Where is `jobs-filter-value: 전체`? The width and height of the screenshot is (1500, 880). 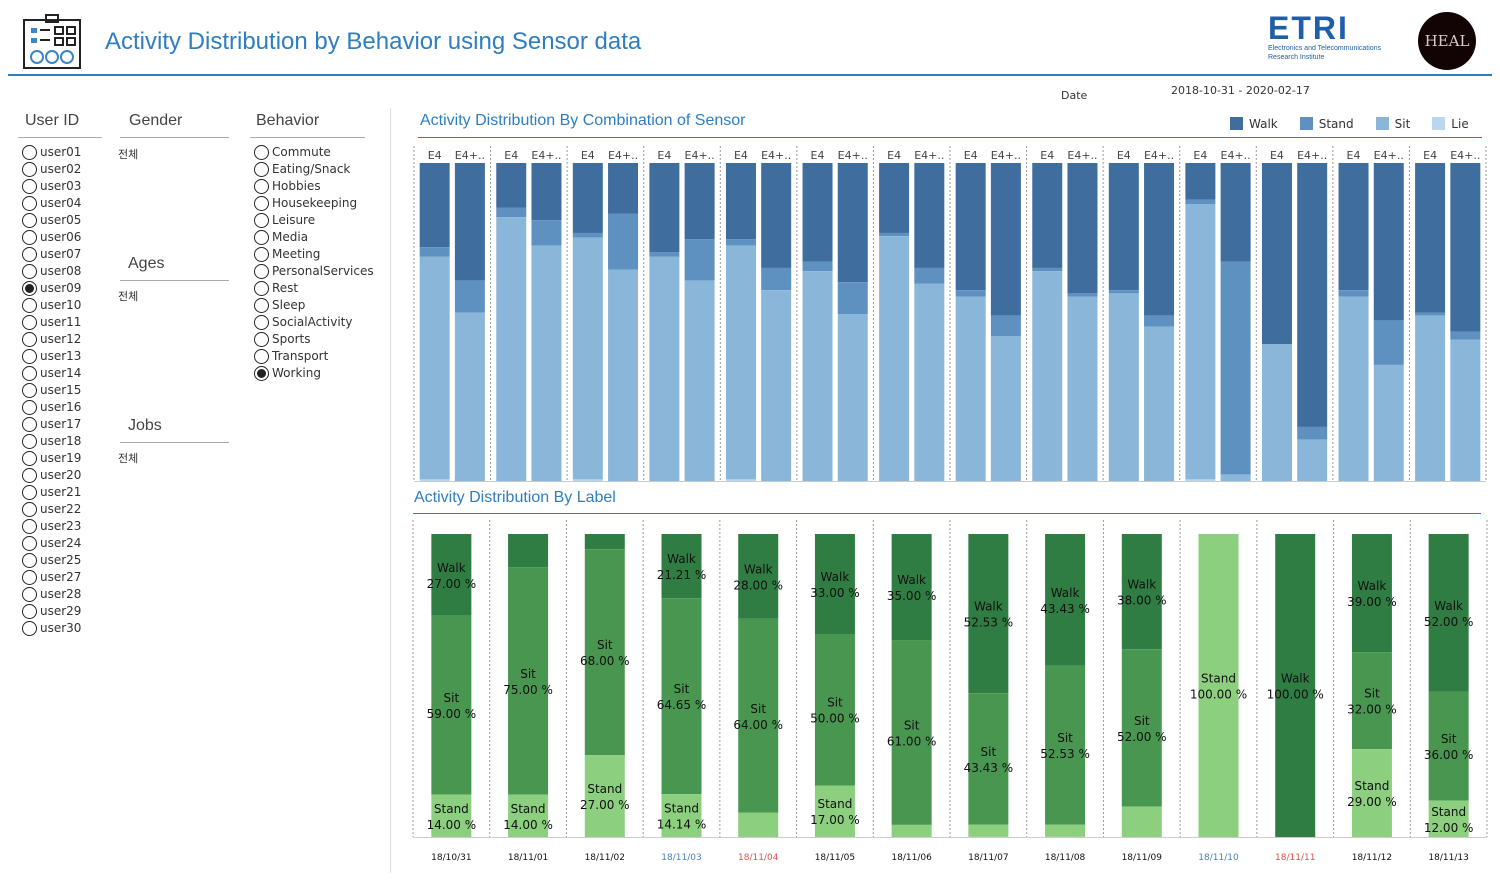 jobs-filter-value: 전체 is located at coordinates (128, 458).